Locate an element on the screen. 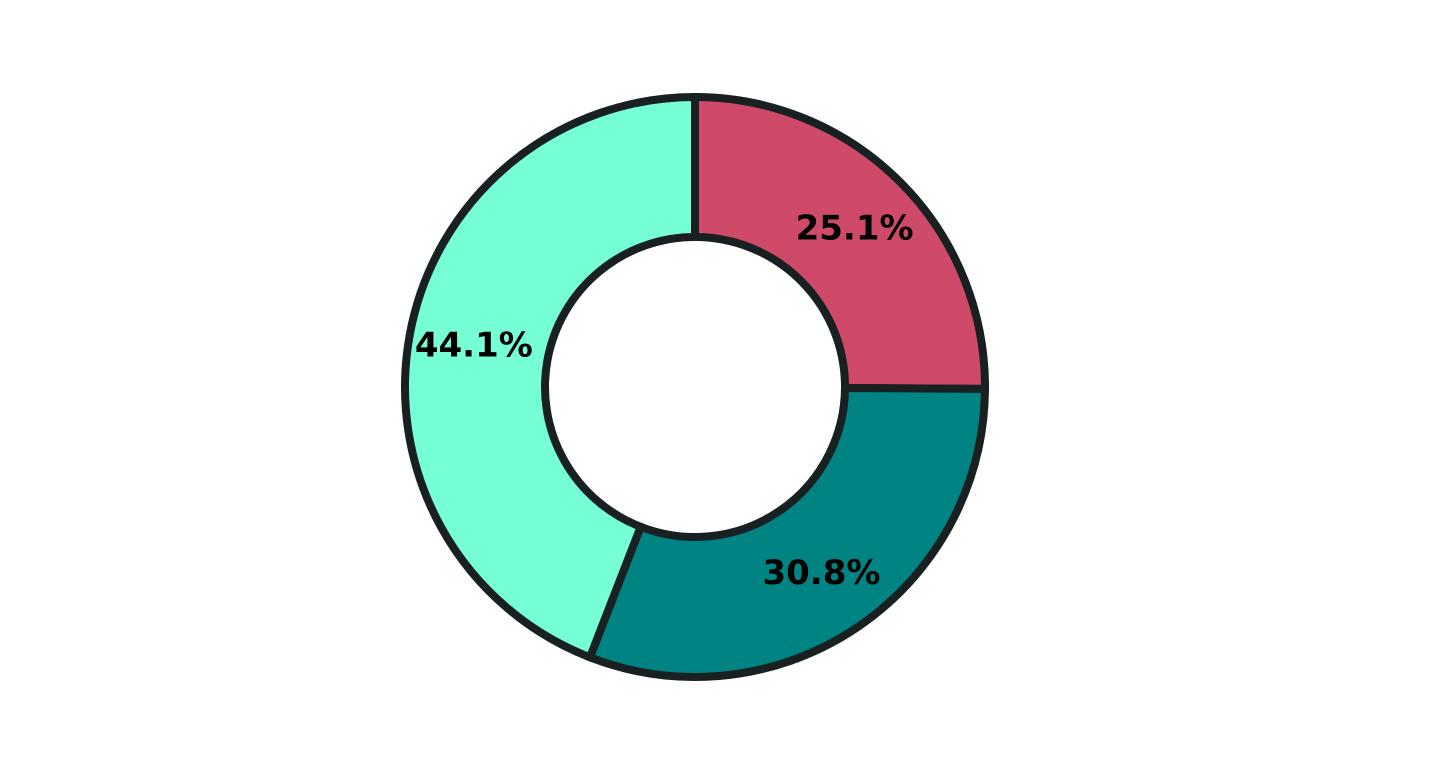 The image size is (1450, 774). slice-label-2: 30.8% is located at coordinates (821, 573).